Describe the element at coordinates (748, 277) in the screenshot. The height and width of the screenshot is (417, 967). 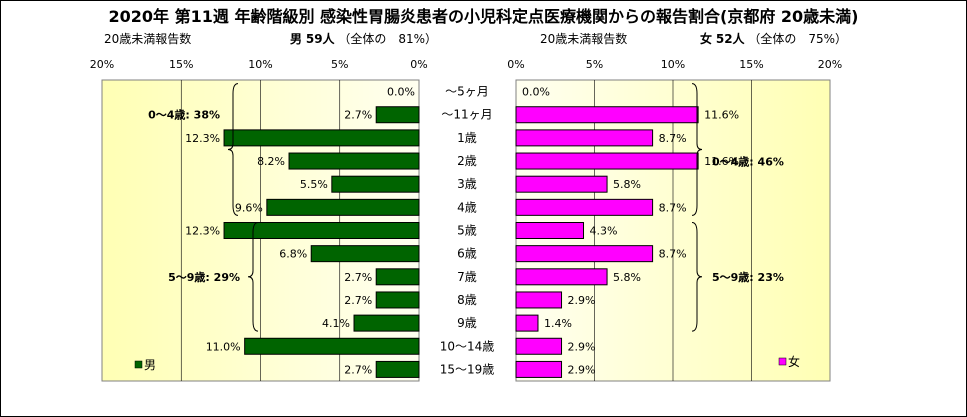
I see `female-group-label-5-9: 5～9歳: 23%` at that location.